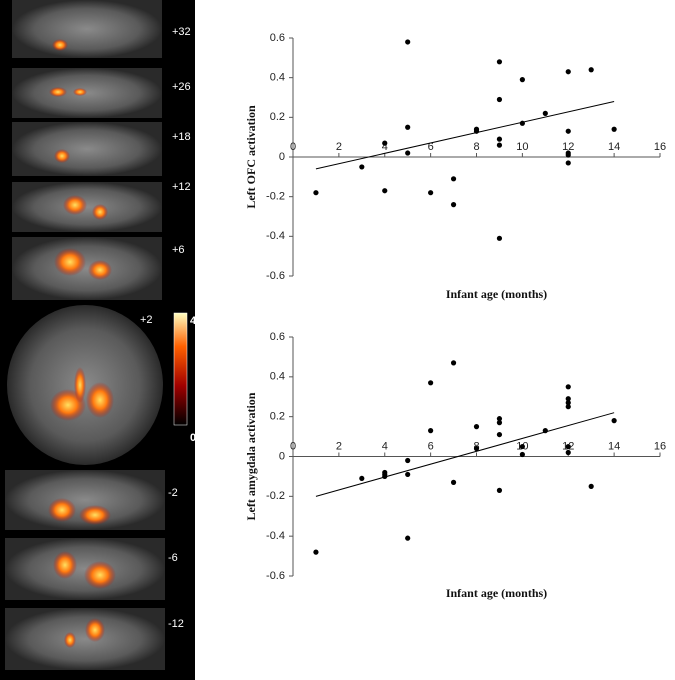  I want to click on slice-label: -12, so click(176, 624).